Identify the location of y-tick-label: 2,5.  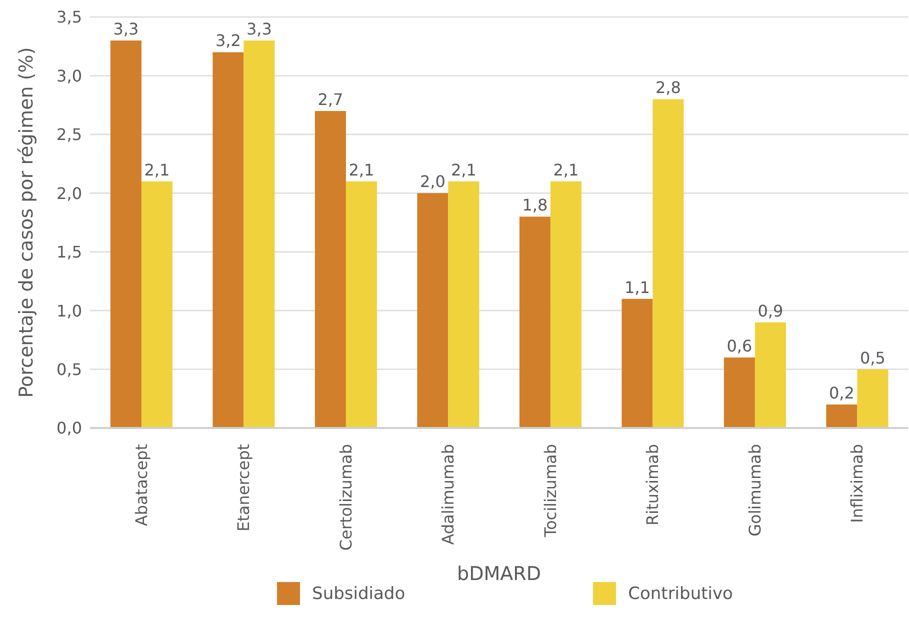
(69, 134).